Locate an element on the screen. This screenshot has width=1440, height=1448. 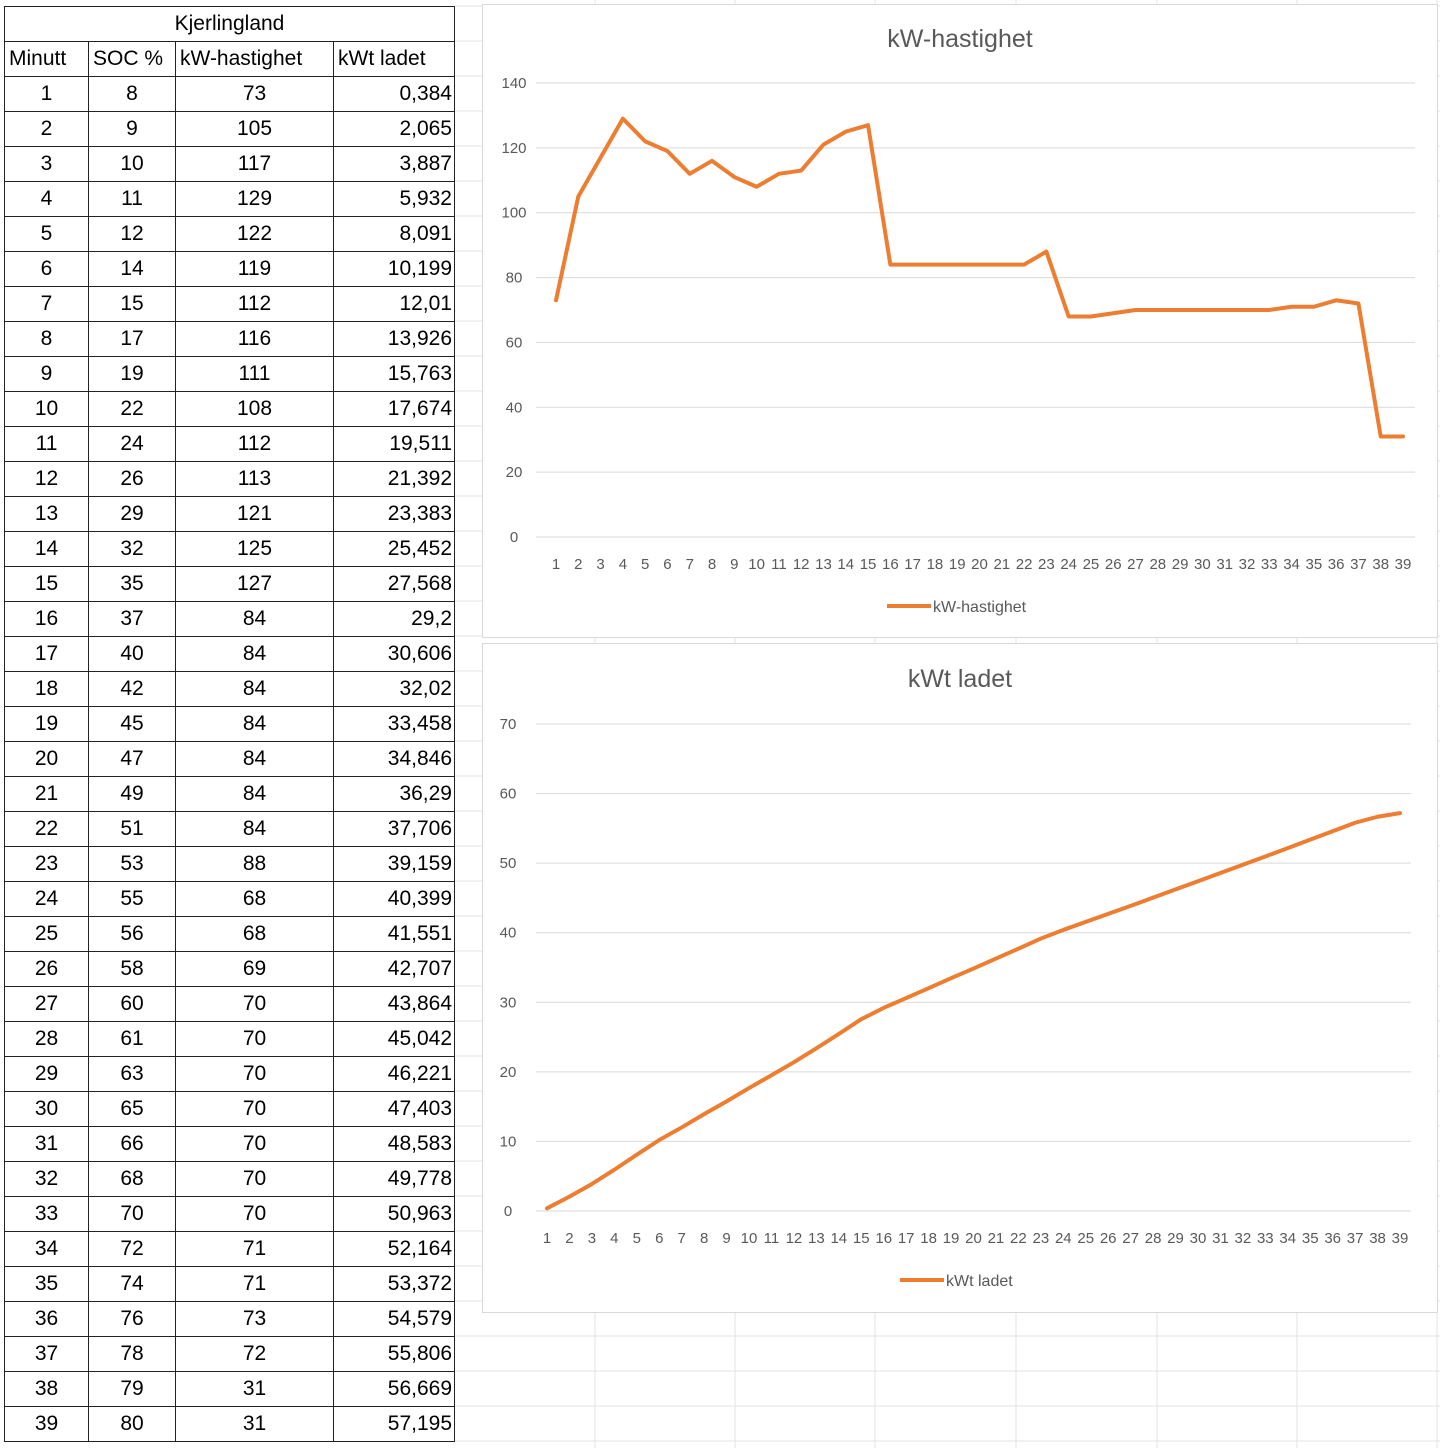
kwt-cell: 46,221 is located at coordinates (394, 1074).